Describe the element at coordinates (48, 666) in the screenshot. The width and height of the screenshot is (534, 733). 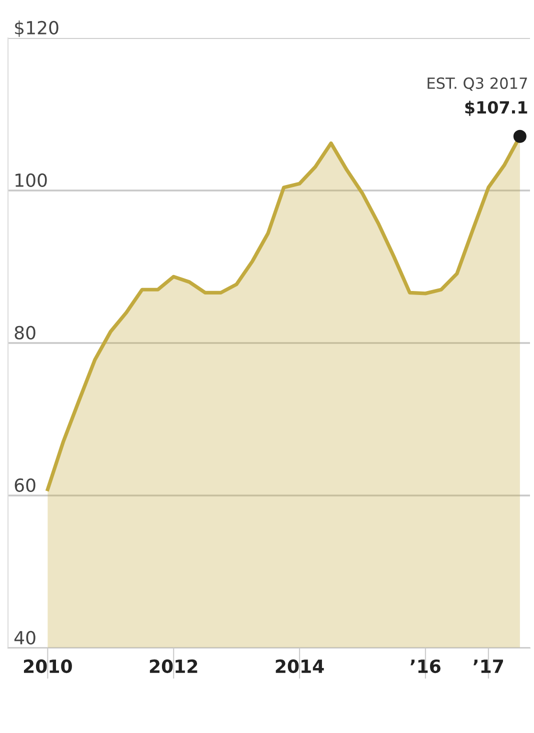
I see `x-tick-label: 2010` at that location.